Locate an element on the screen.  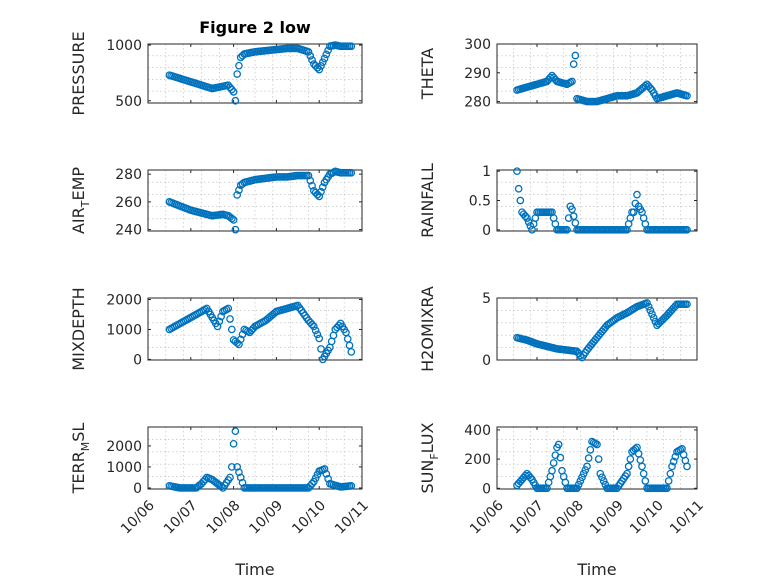
subplot-3: 240 260 280 AIRTEMP is located at coordinates (216, 203).